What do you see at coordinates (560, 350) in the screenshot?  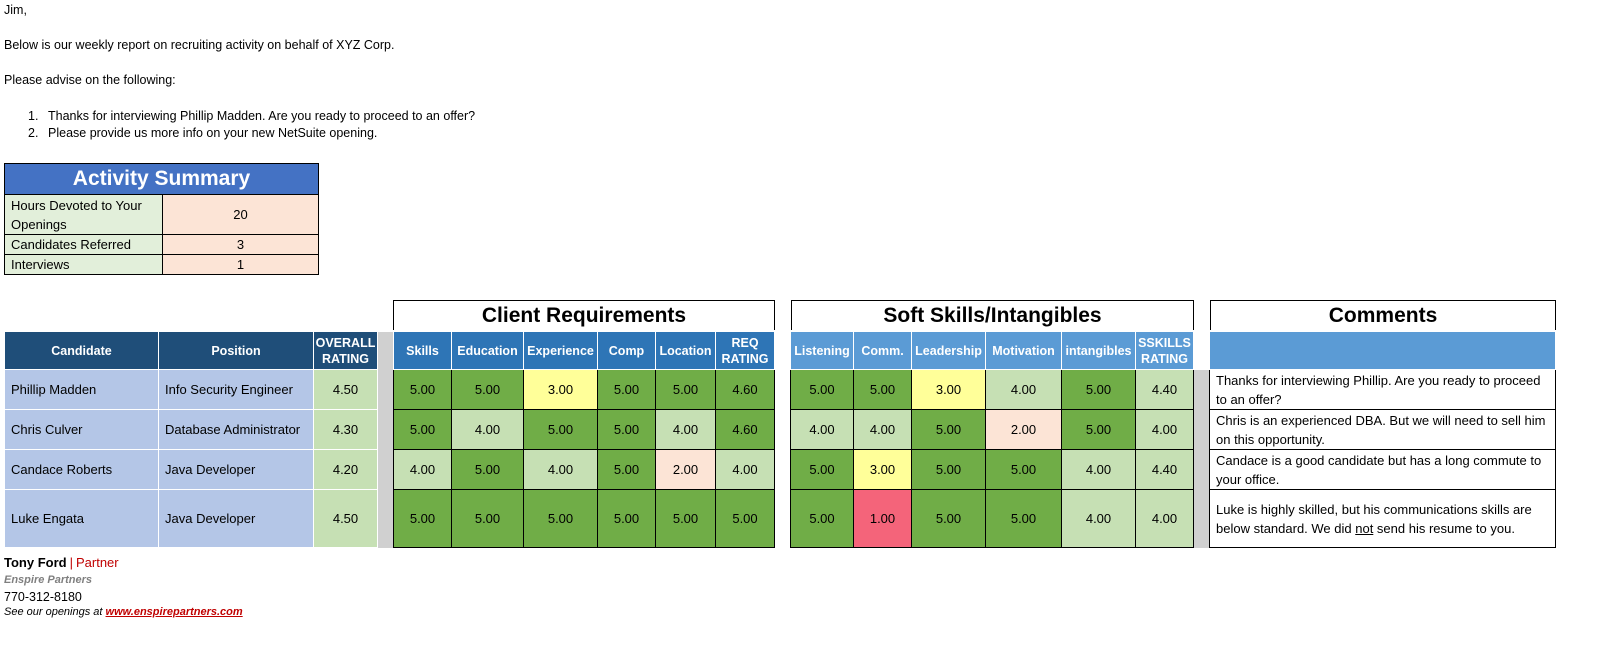 I see `col-experience: Experience` at bounding box center [560, 350].